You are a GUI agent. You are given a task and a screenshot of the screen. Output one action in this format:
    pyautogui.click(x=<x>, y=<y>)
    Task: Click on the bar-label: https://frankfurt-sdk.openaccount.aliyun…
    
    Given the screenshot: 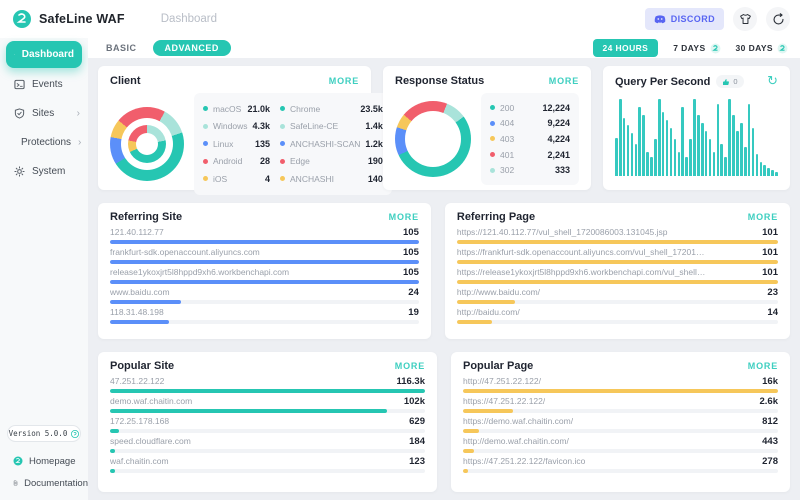 What is the action you would take?
    pyautogui.click(x=581, y=252)
    